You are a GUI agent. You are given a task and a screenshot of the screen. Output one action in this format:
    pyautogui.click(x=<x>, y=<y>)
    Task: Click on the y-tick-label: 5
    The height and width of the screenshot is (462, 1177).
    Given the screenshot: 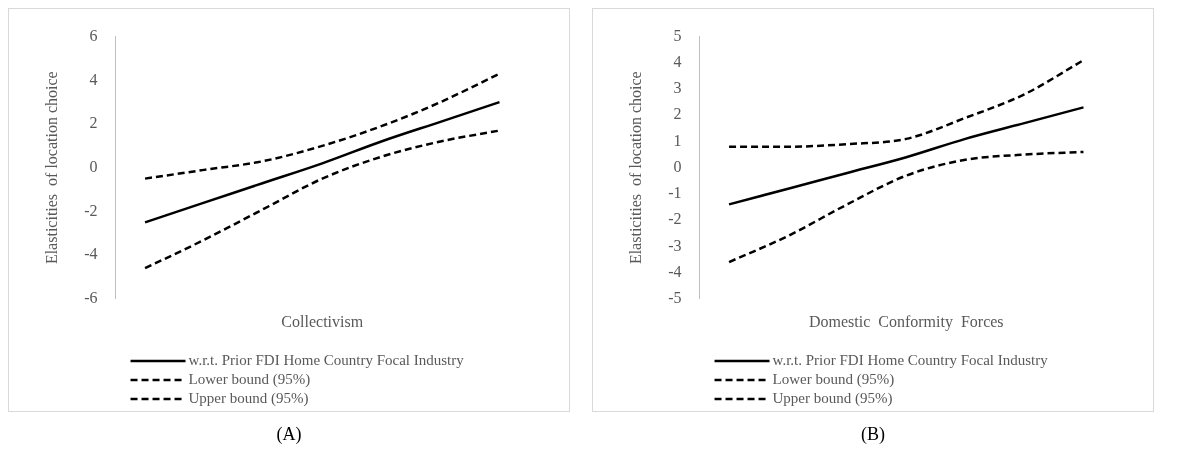 What is the action you would take?
    pyautogui.click(x=677, y=35)
    